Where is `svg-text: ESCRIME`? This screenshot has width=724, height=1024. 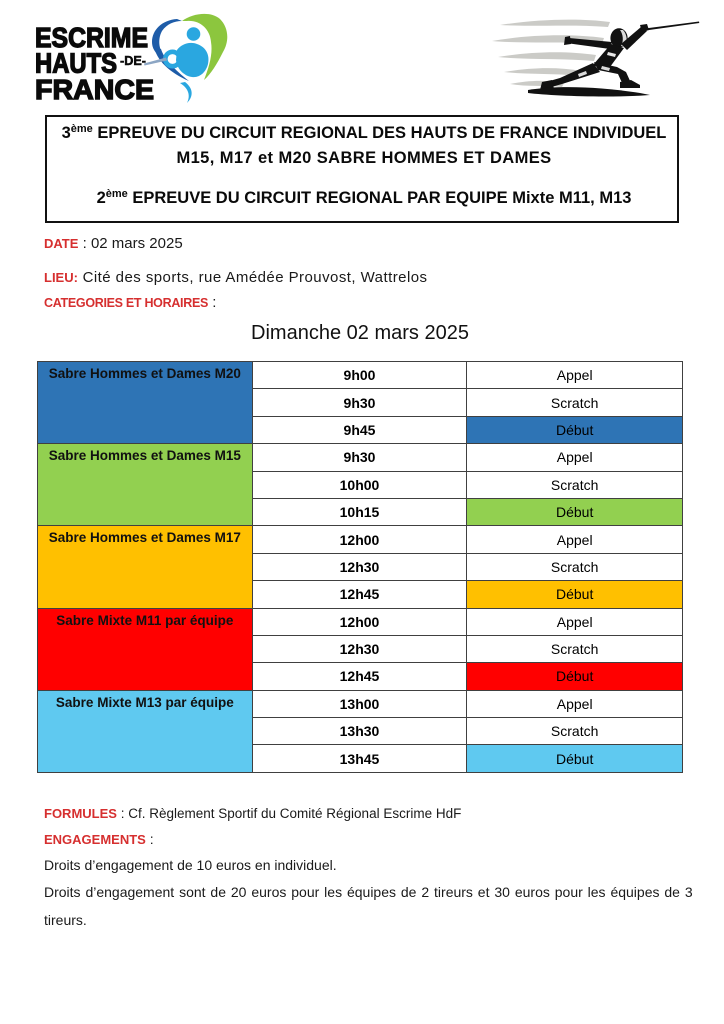 svg-text: ESCRIME is located at coordinates (91, 37).